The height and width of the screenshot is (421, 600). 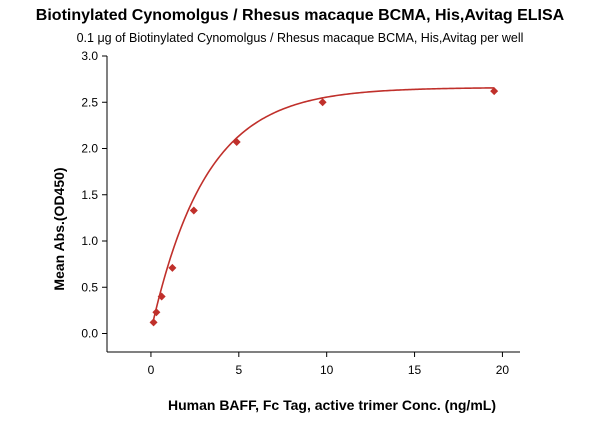 I want to click on x-tick-label: 15, so click(x=415, y=370).